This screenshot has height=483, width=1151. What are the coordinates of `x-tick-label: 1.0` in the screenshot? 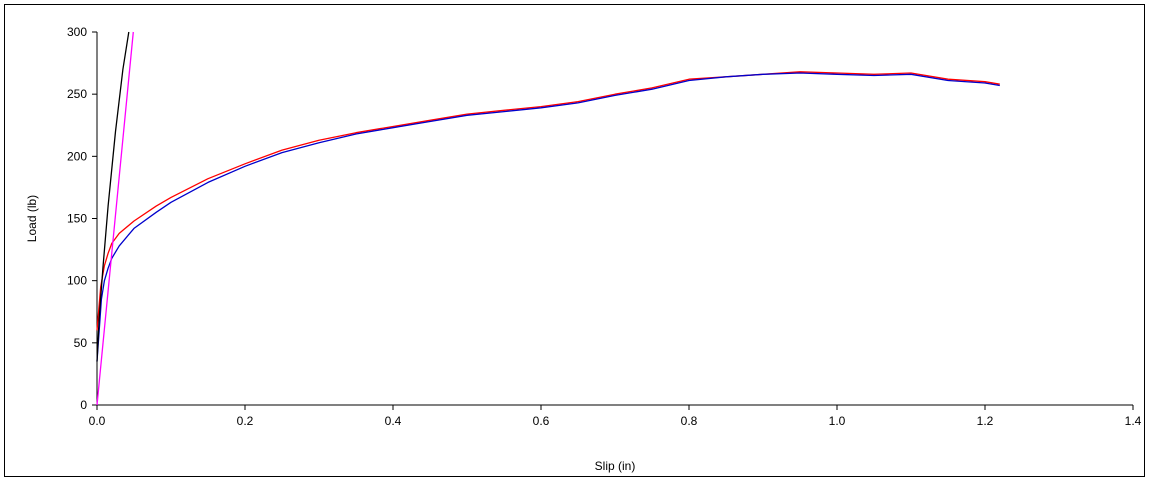 It's located at (837, 421).